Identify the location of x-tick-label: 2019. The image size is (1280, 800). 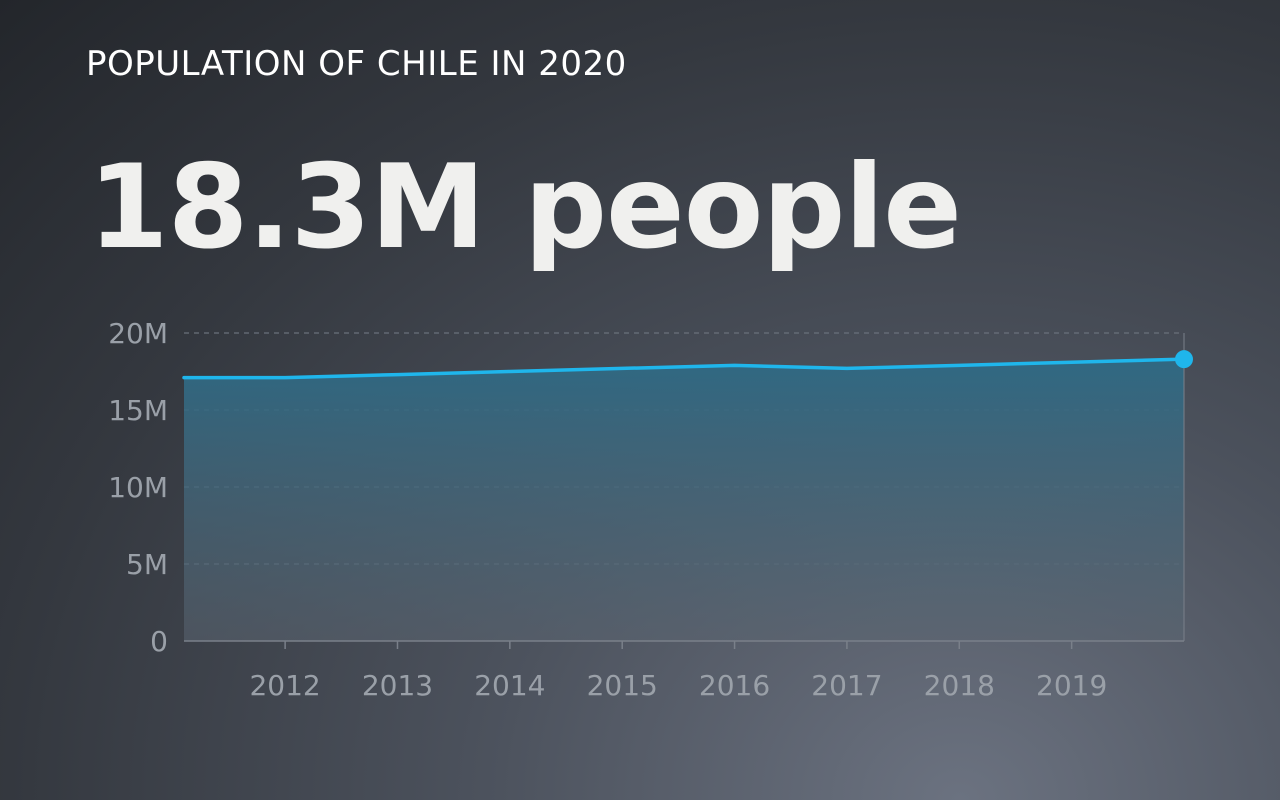
(1071, 685).